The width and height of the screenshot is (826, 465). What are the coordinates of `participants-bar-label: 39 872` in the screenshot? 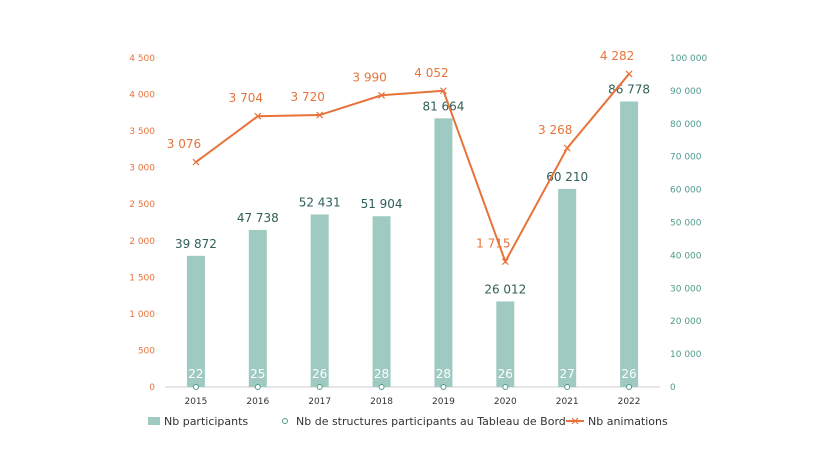 It's located at (196, 244).